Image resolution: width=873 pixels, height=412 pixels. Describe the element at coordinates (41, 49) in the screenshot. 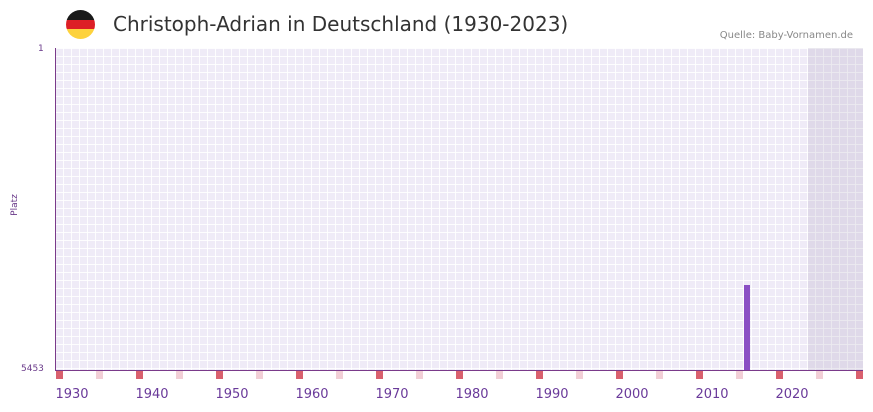

I see `y-tick-top: 1` at that location.